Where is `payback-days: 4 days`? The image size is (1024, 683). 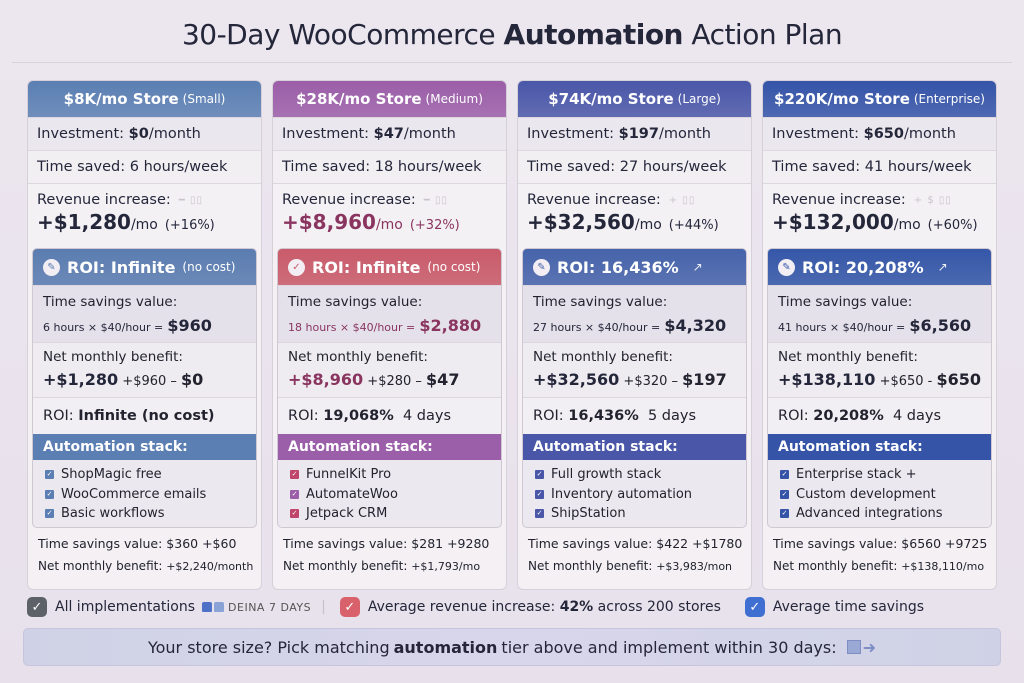 payback-days: 4 days is located at coordinates (427, 416).